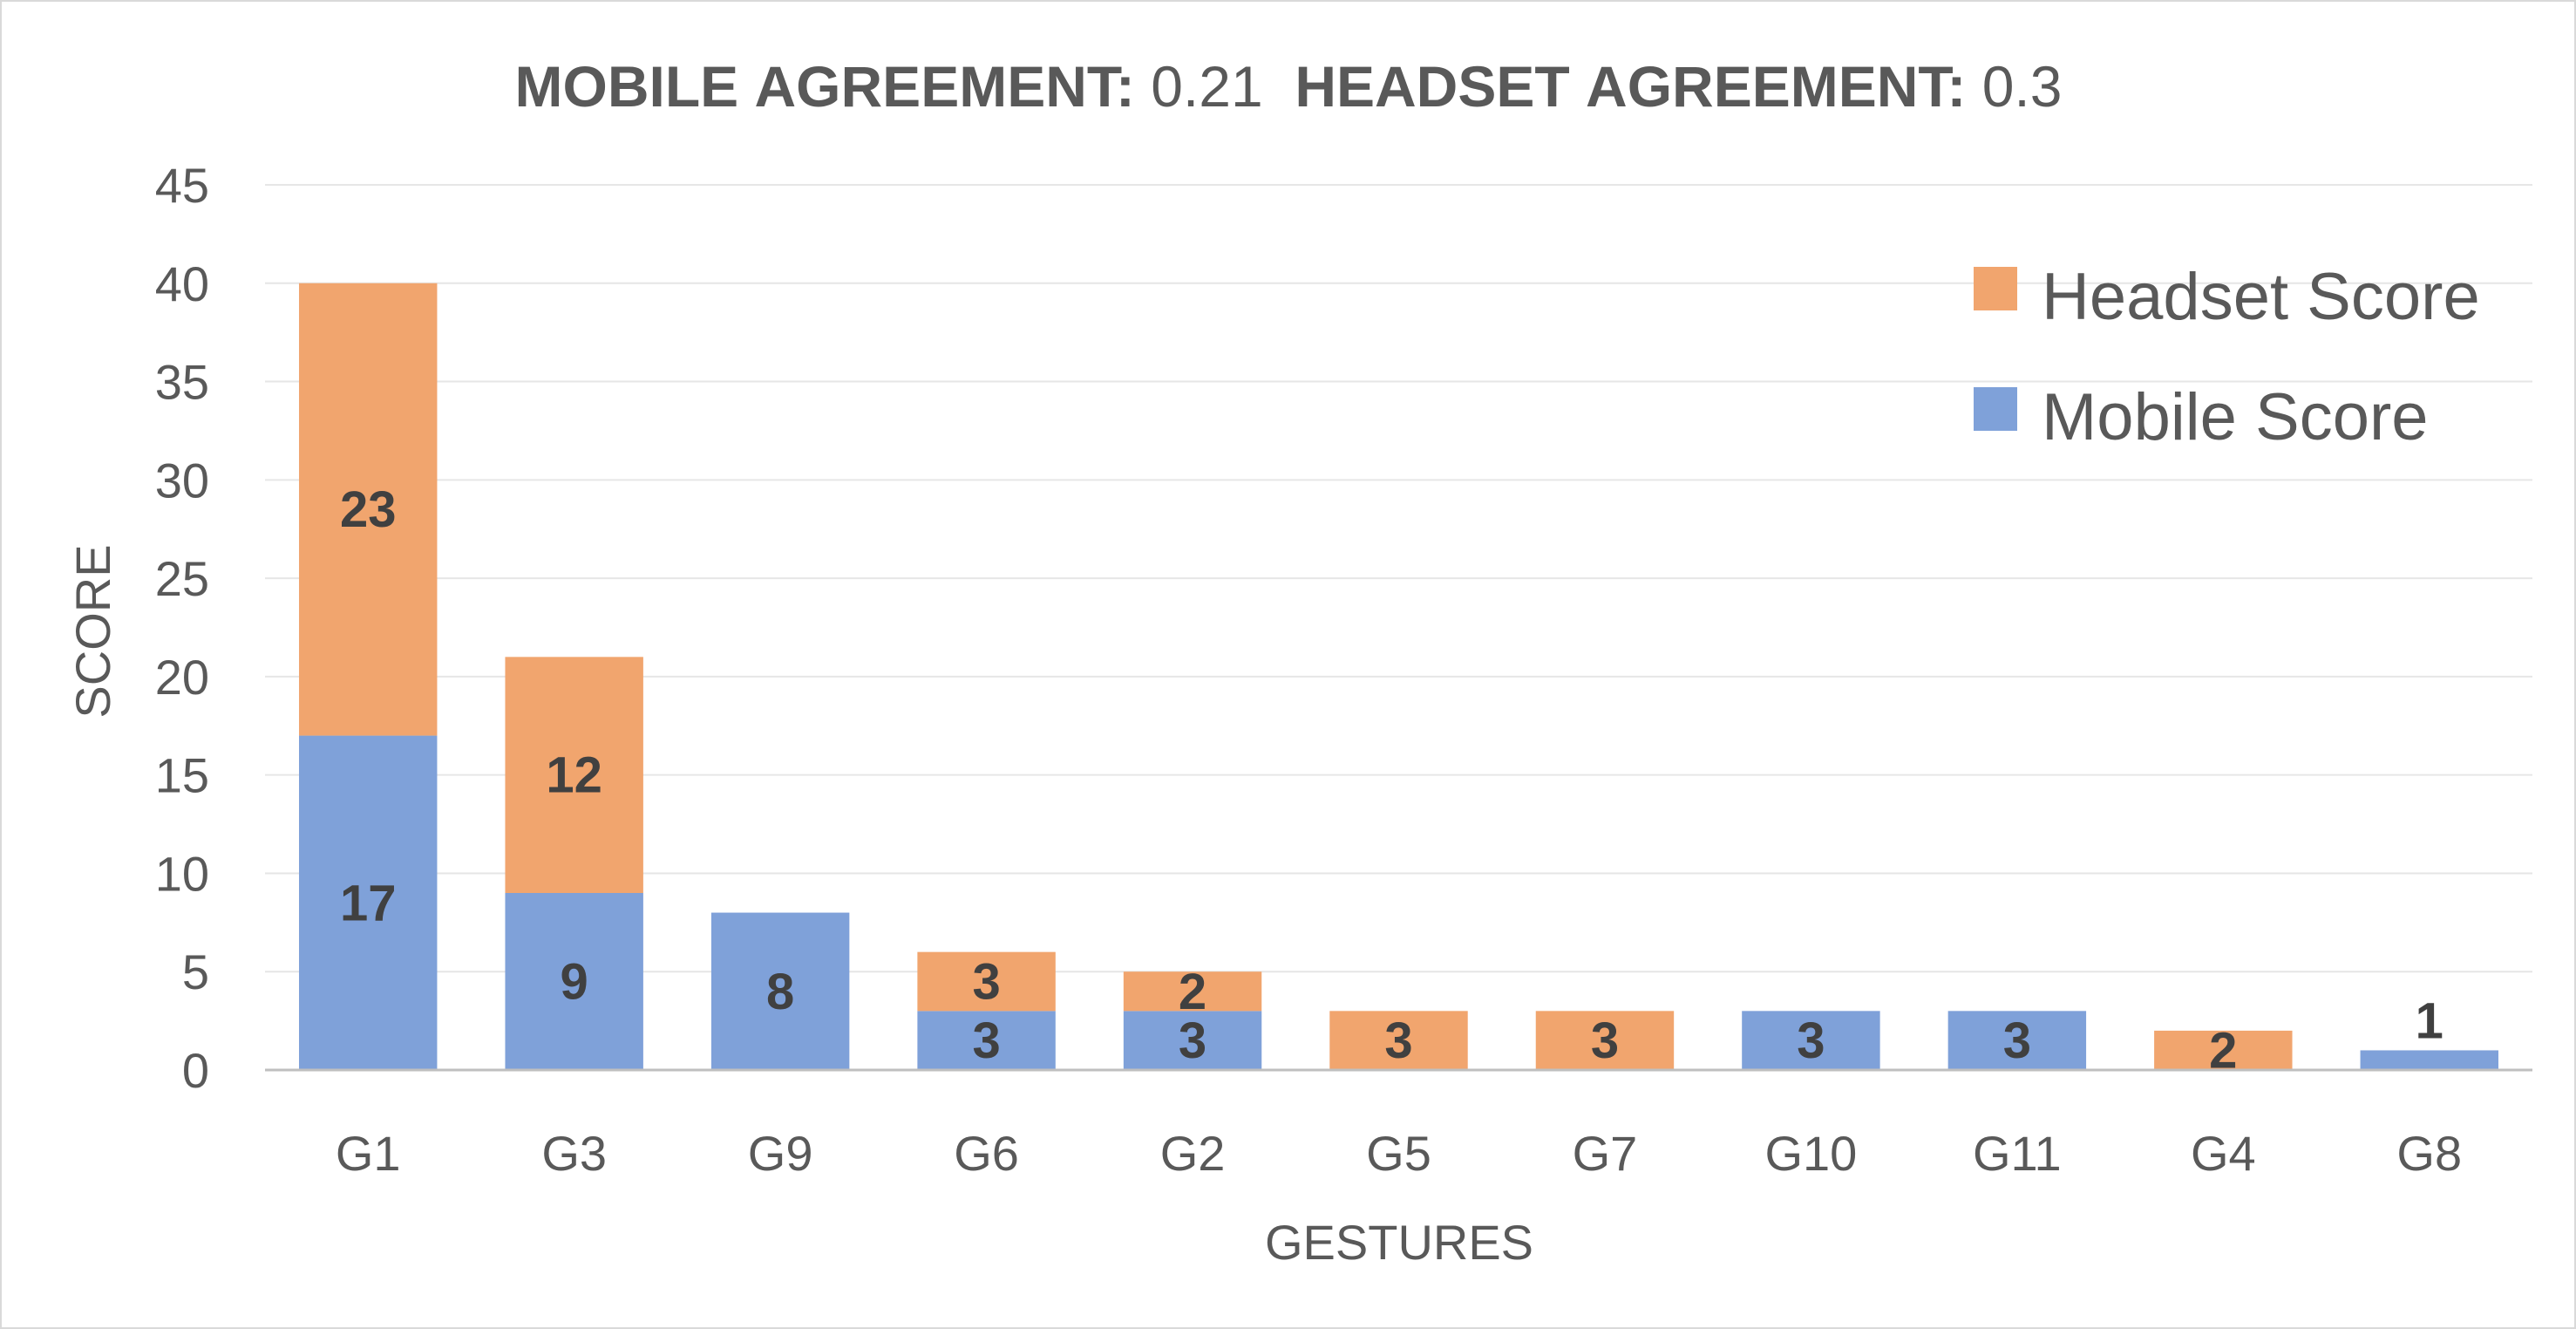 The height and width of the screenshot is (1329, 2576). I want to click on legend-label: Headset Score, so click(2261, 297).